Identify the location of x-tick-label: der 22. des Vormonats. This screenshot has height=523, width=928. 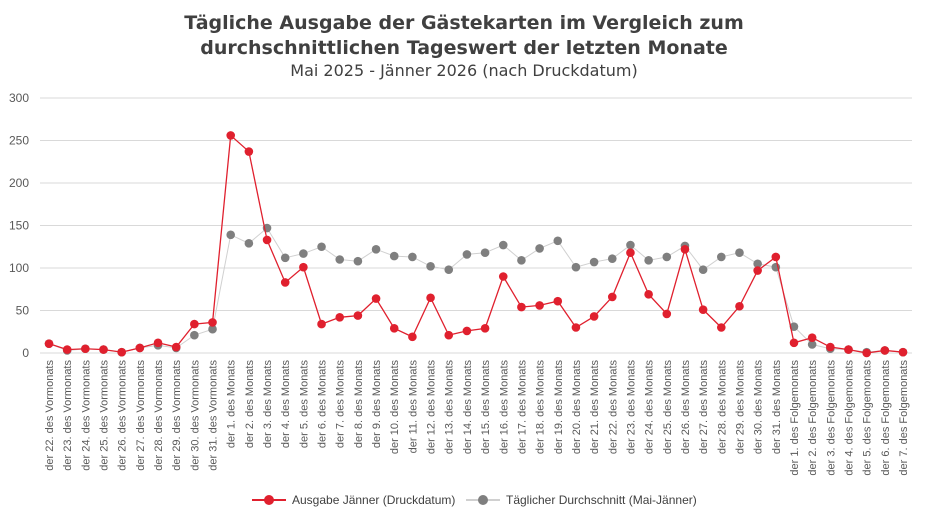
(50, 415).